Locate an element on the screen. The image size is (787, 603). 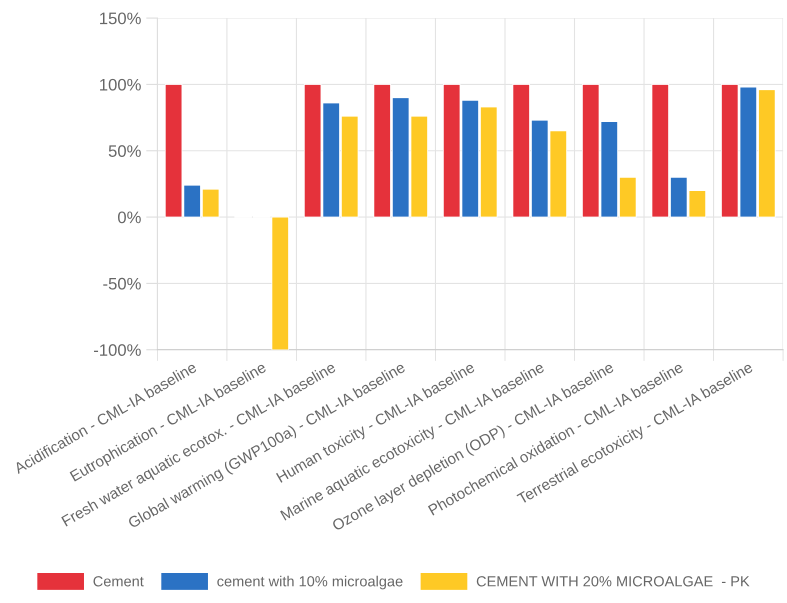
y-tick-label: 100% is located at coordinates (120, 84).